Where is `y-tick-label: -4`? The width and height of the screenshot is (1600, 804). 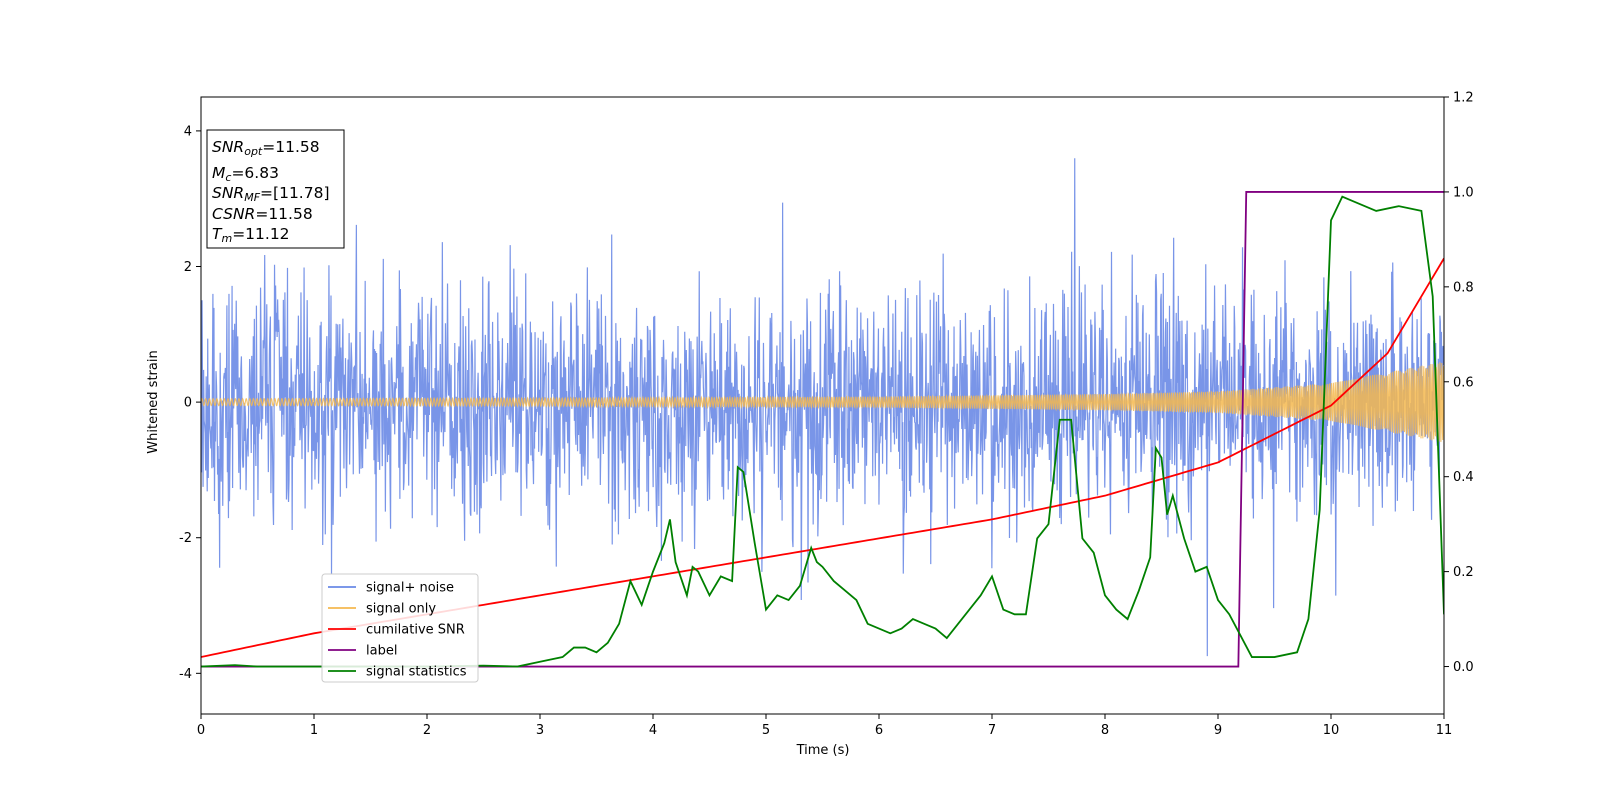 y-tick-label: -4 is located at coordinates (185, 674).